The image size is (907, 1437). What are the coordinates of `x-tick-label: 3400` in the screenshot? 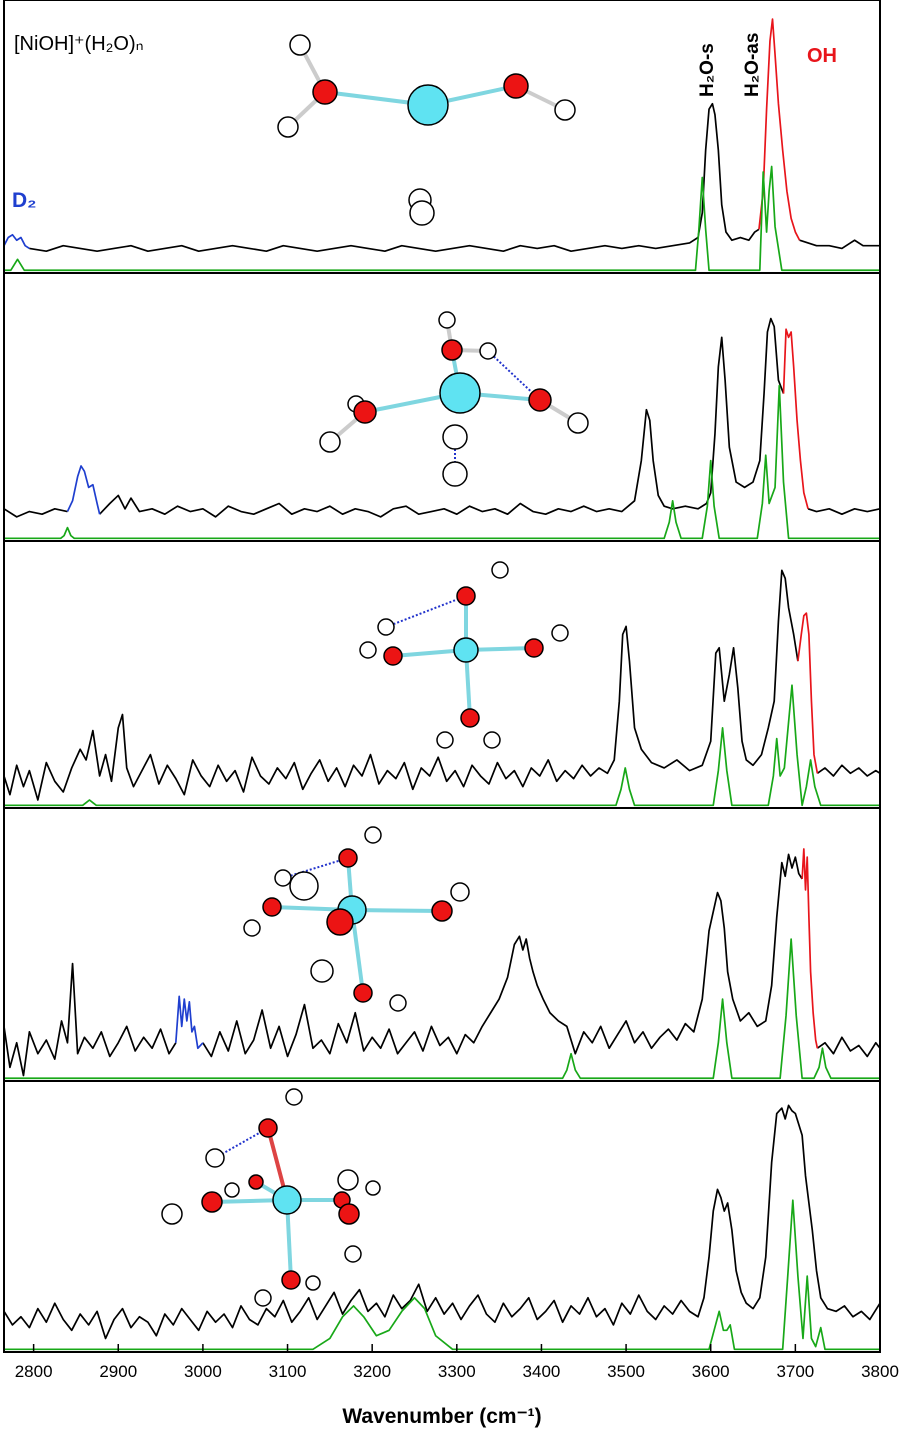 It's located at (542, 1371).